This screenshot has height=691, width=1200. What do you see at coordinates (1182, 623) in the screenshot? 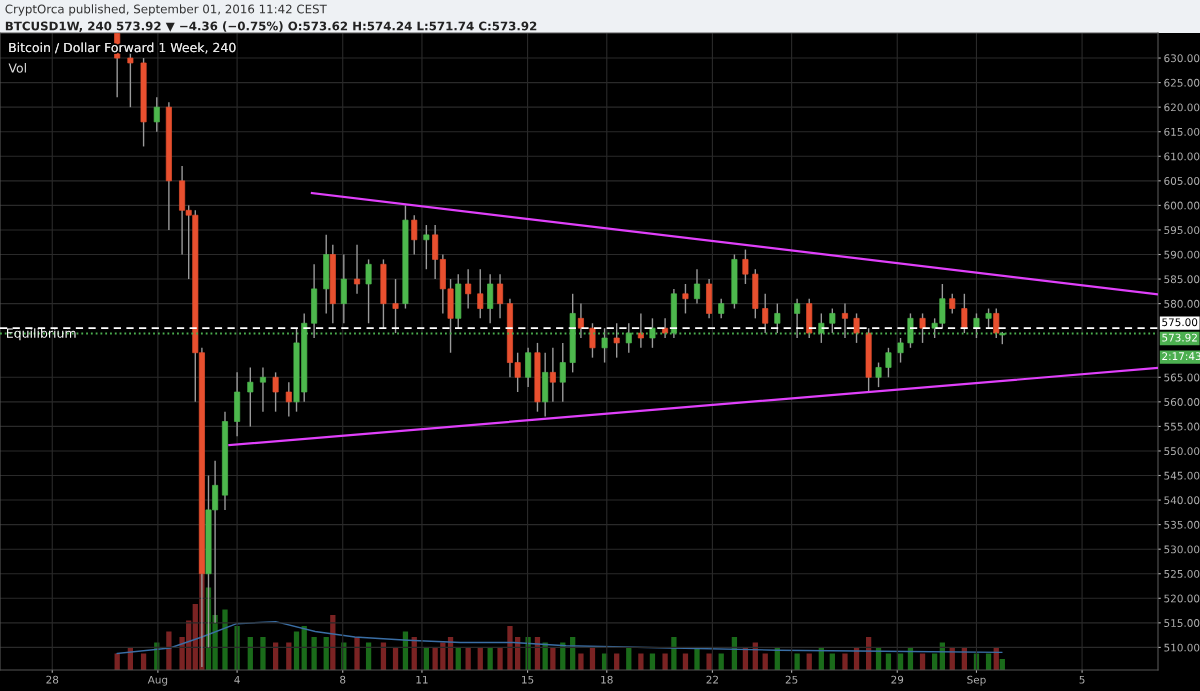
I see `y-tick-label: 515.00` at bounding box center [1182, 623].